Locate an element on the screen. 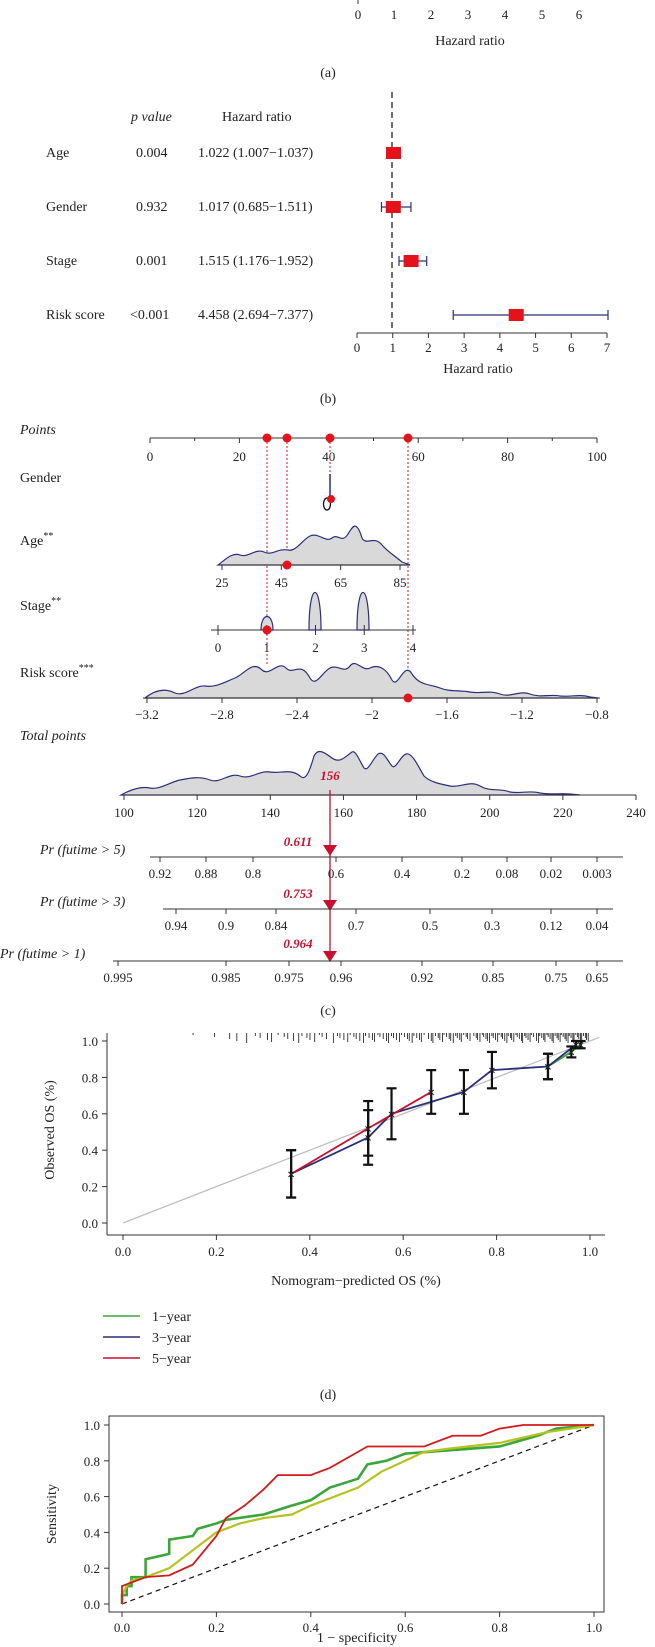  nomogram-age-label: Age** is located at coordinates (36, 540).